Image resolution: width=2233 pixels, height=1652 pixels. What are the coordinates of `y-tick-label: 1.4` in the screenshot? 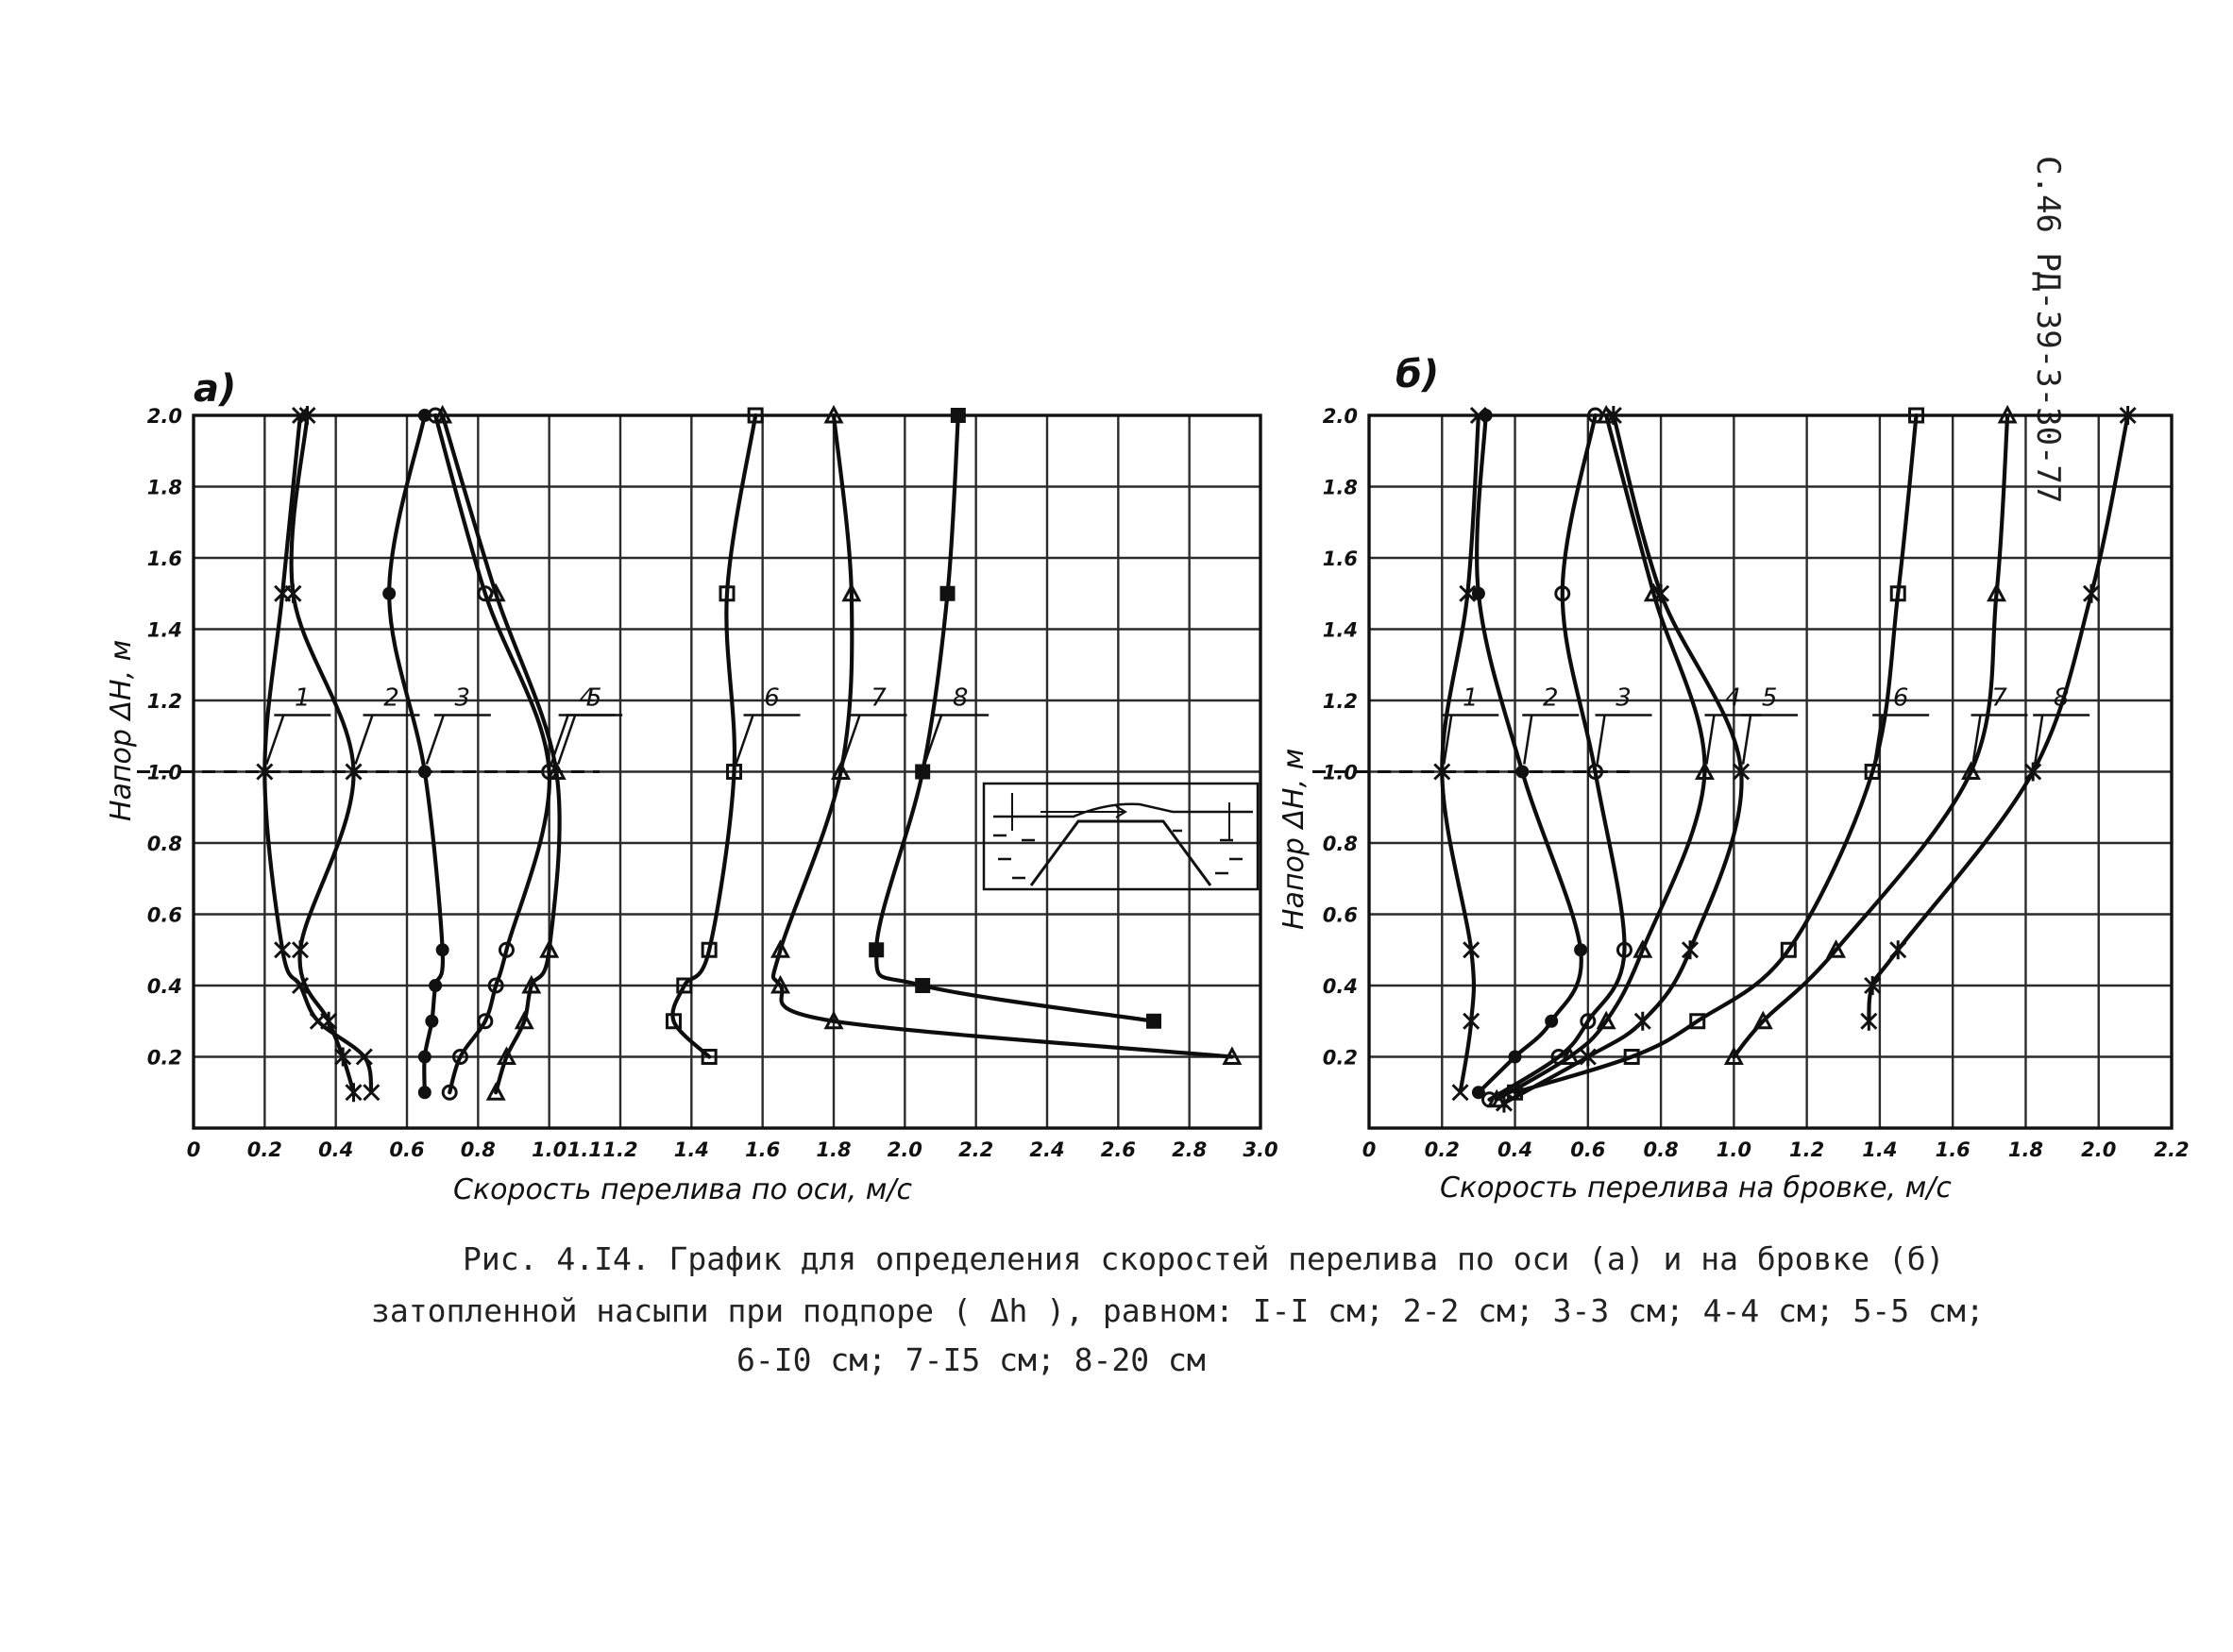 It's located at (164, 630).